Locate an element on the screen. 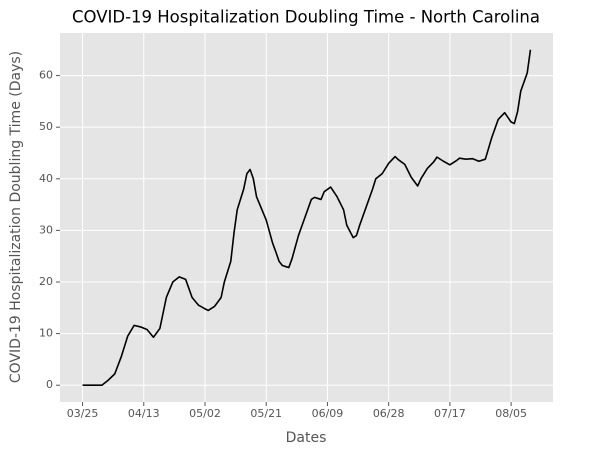 The width and height of the screenshot is (600, 457). y-tick-label: 50 is located at coordinates (46, 126).